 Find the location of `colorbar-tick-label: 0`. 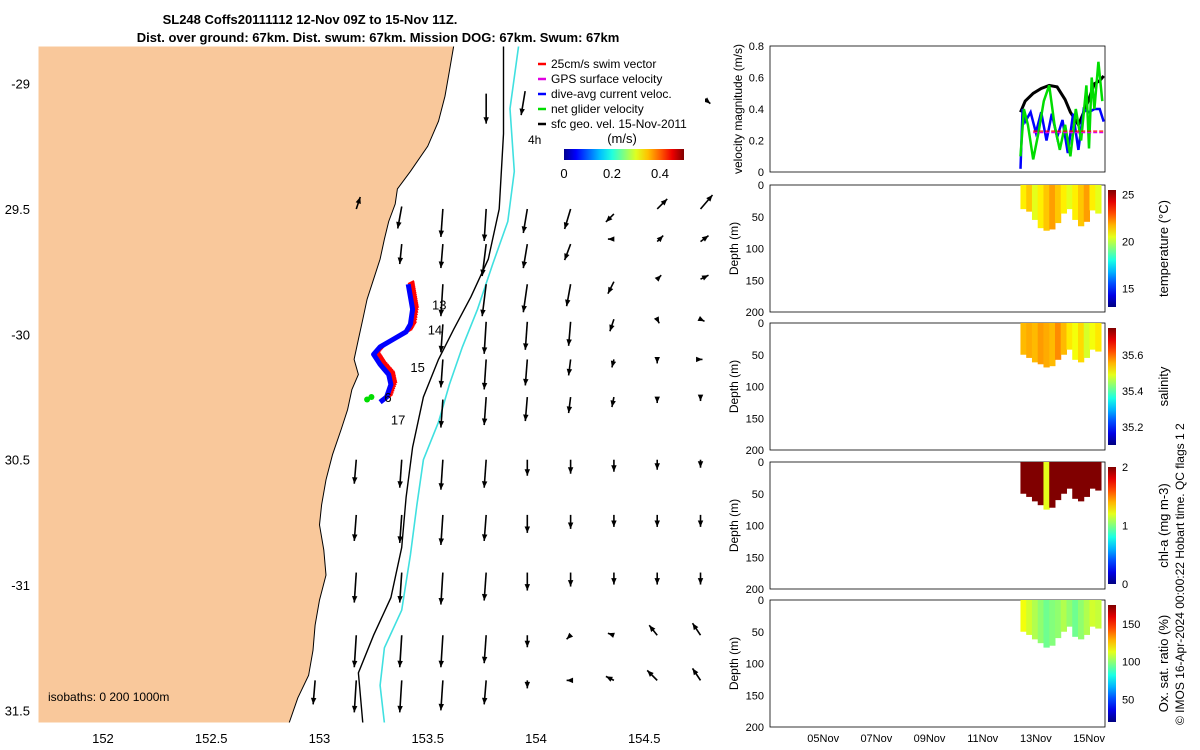

colorbar-tick-label: 0 is located at coordinates (563, 173).